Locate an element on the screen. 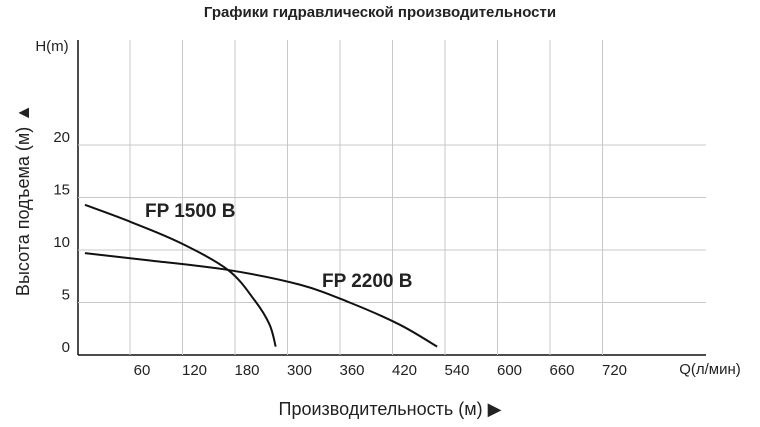  x-tick-label: 420 is located at coordinates (404, 370).